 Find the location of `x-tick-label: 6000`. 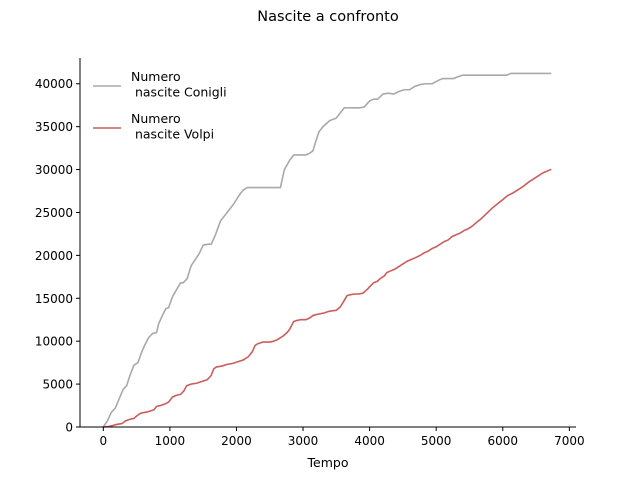

x-tick-label: 6000 is located at coordinates (502, 441).